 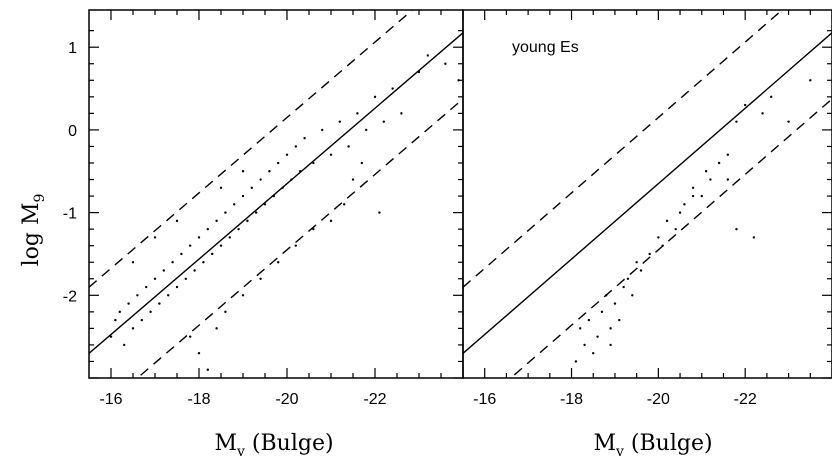 What do you see at coordinates (374, 399) in the screenshot?
I see `x-tick-label: -22` at bounding box center [374, 399].